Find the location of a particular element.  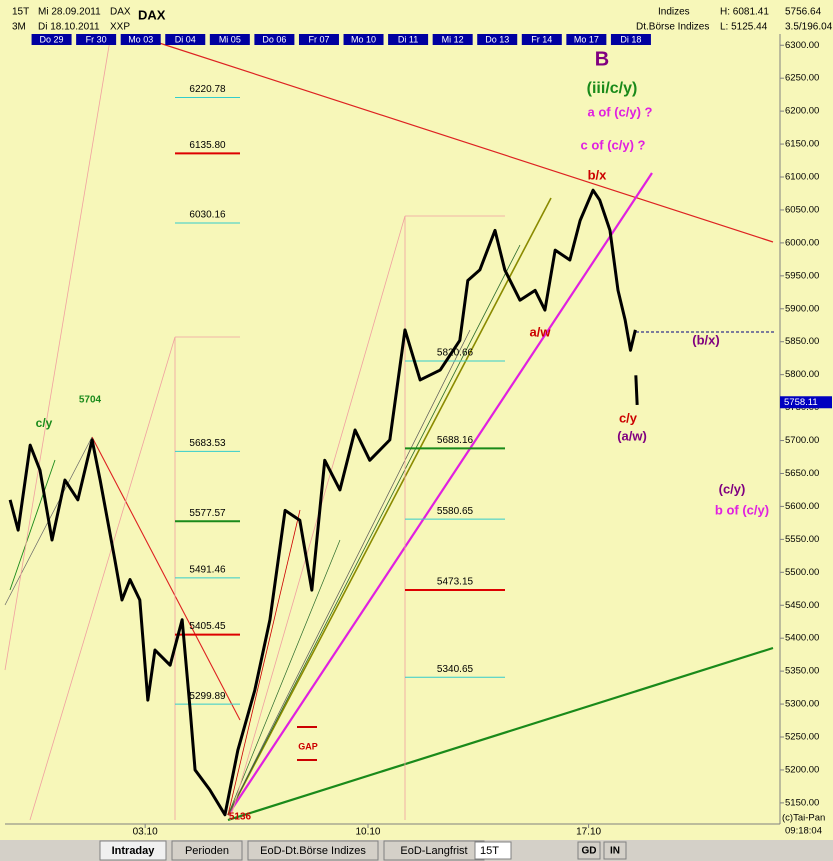

day-label: Do 13 is located at coordinates (497, 39).